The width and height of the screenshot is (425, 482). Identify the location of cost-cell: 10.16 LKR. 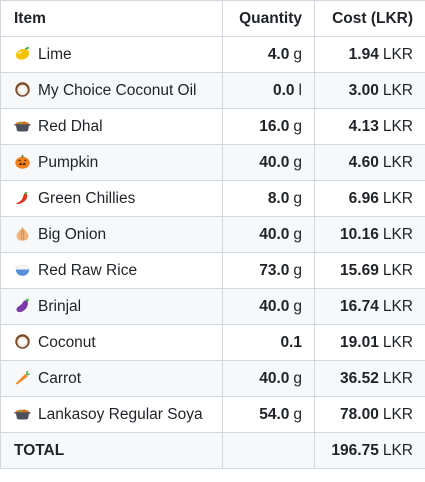
(369, 234).